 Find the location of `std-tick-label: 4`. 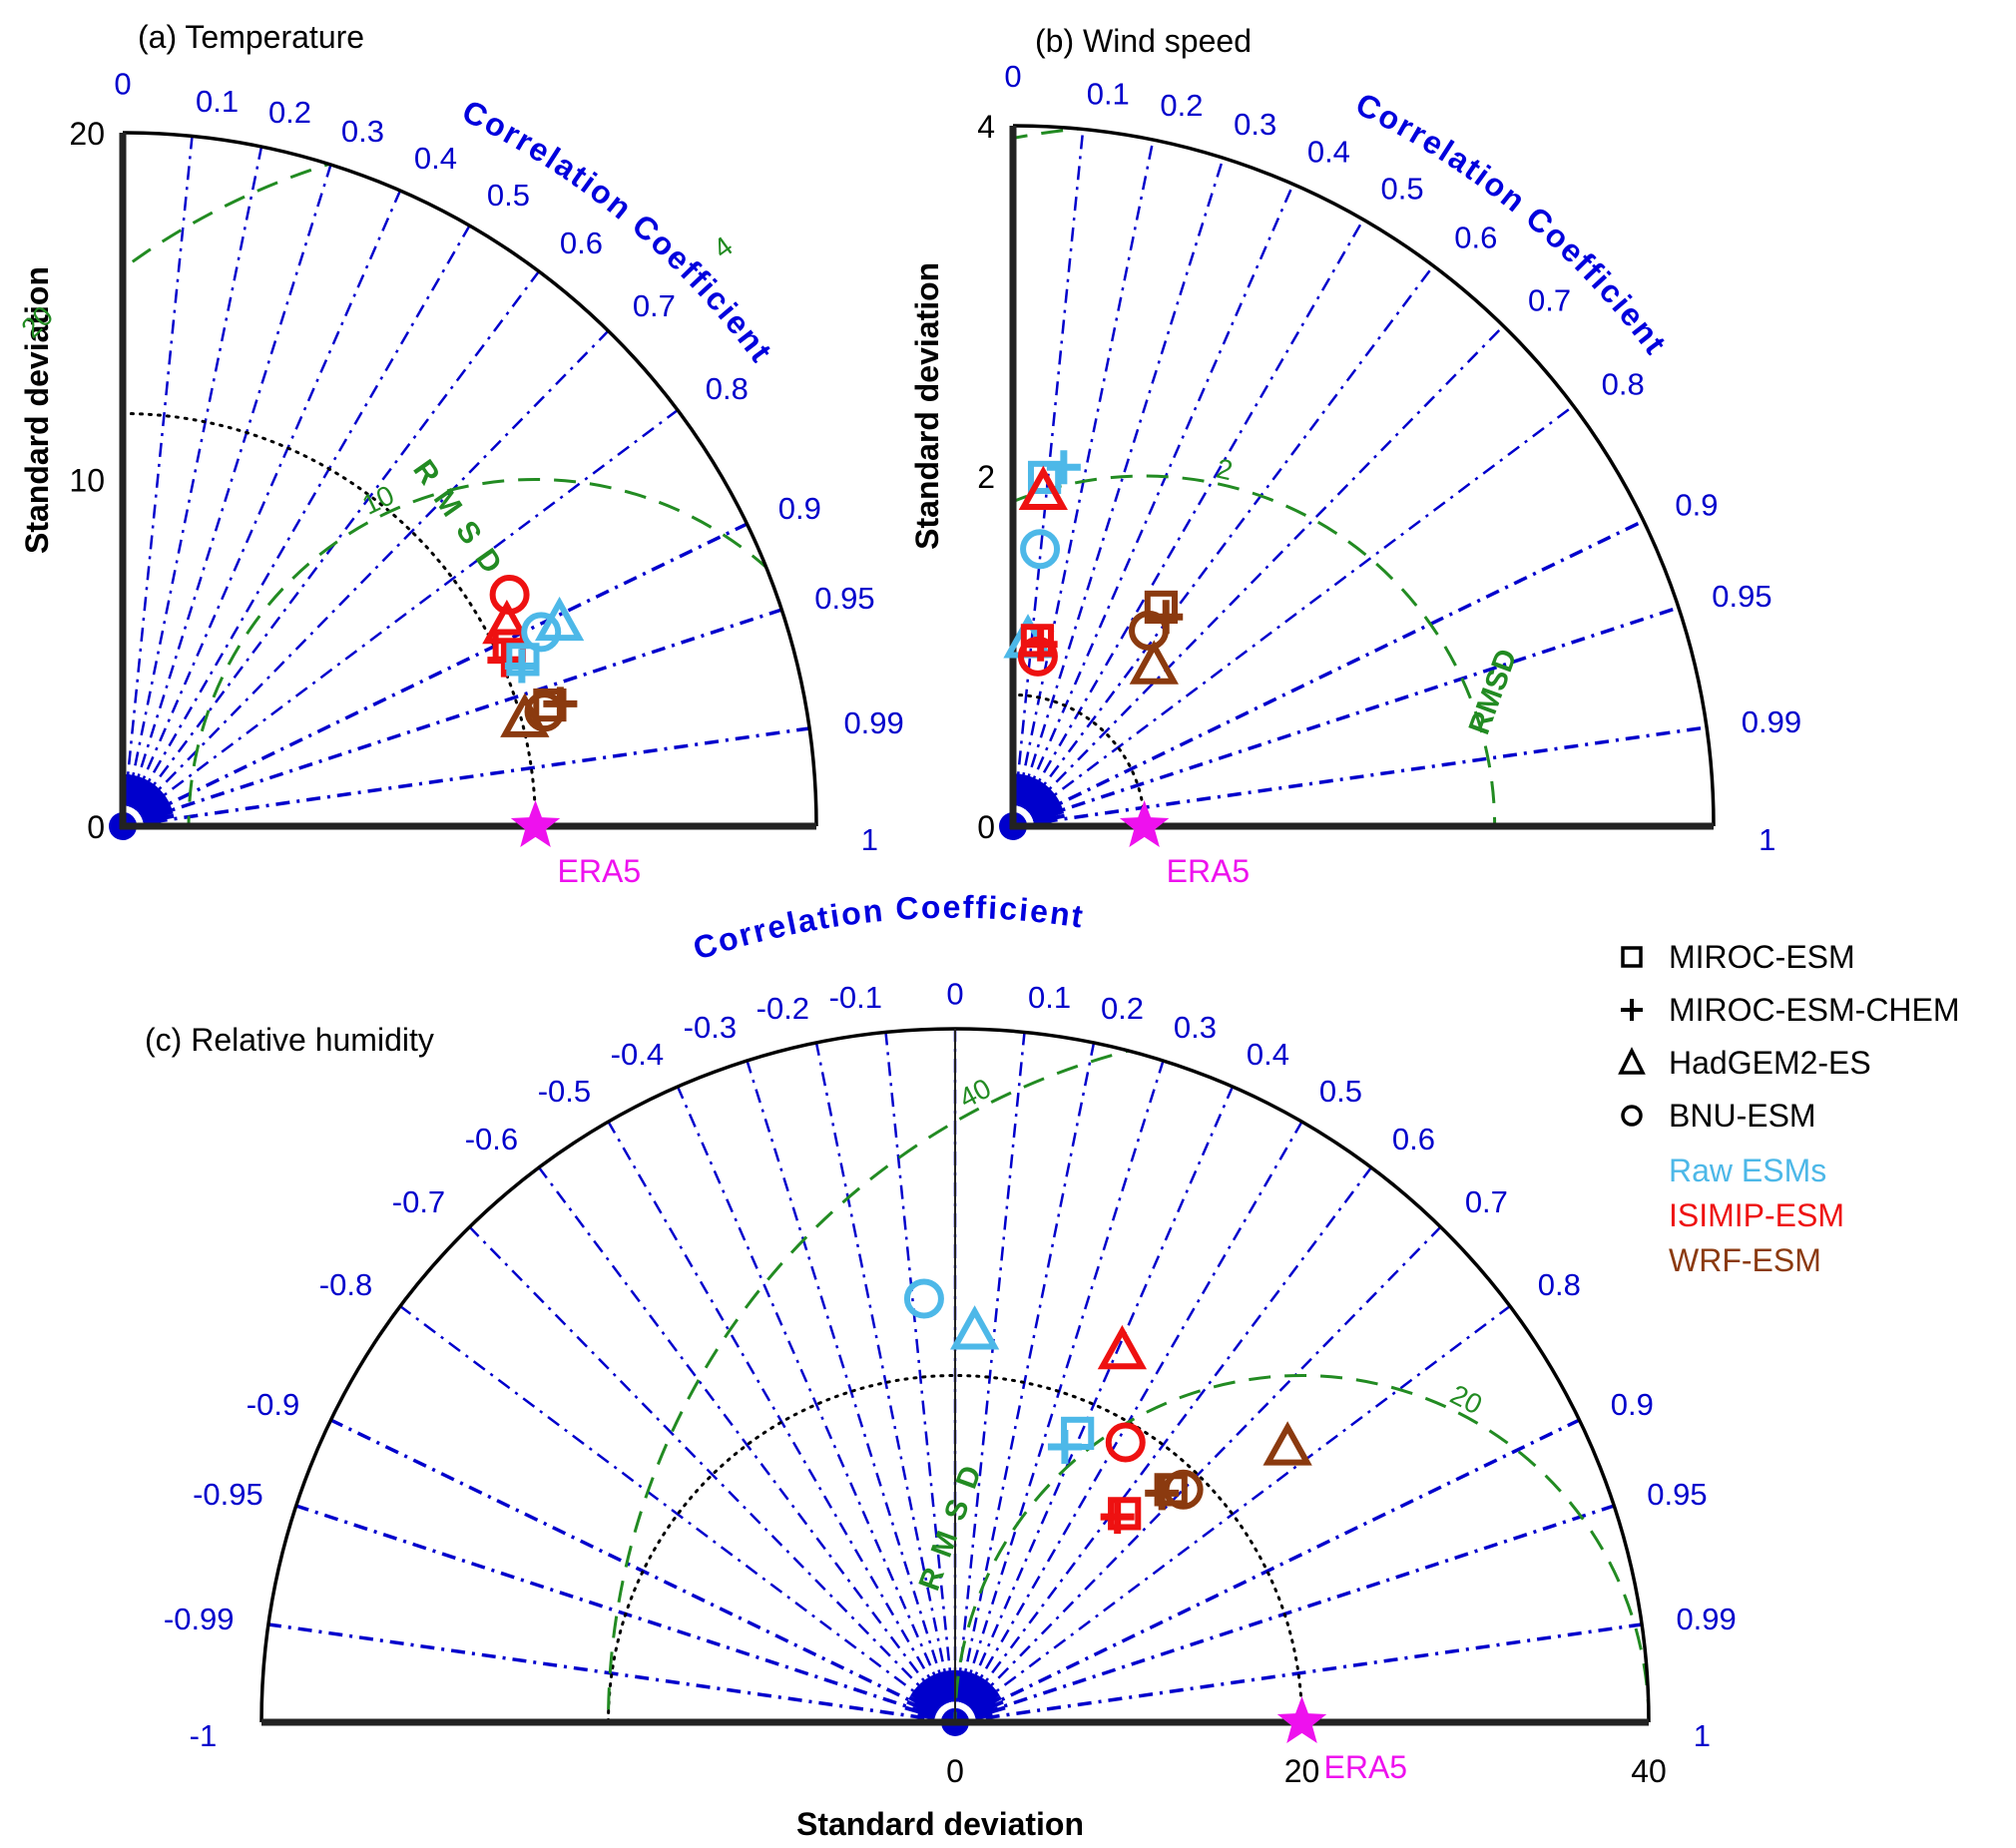

std-tick-label: 4 is located at coordinates (986, 127).